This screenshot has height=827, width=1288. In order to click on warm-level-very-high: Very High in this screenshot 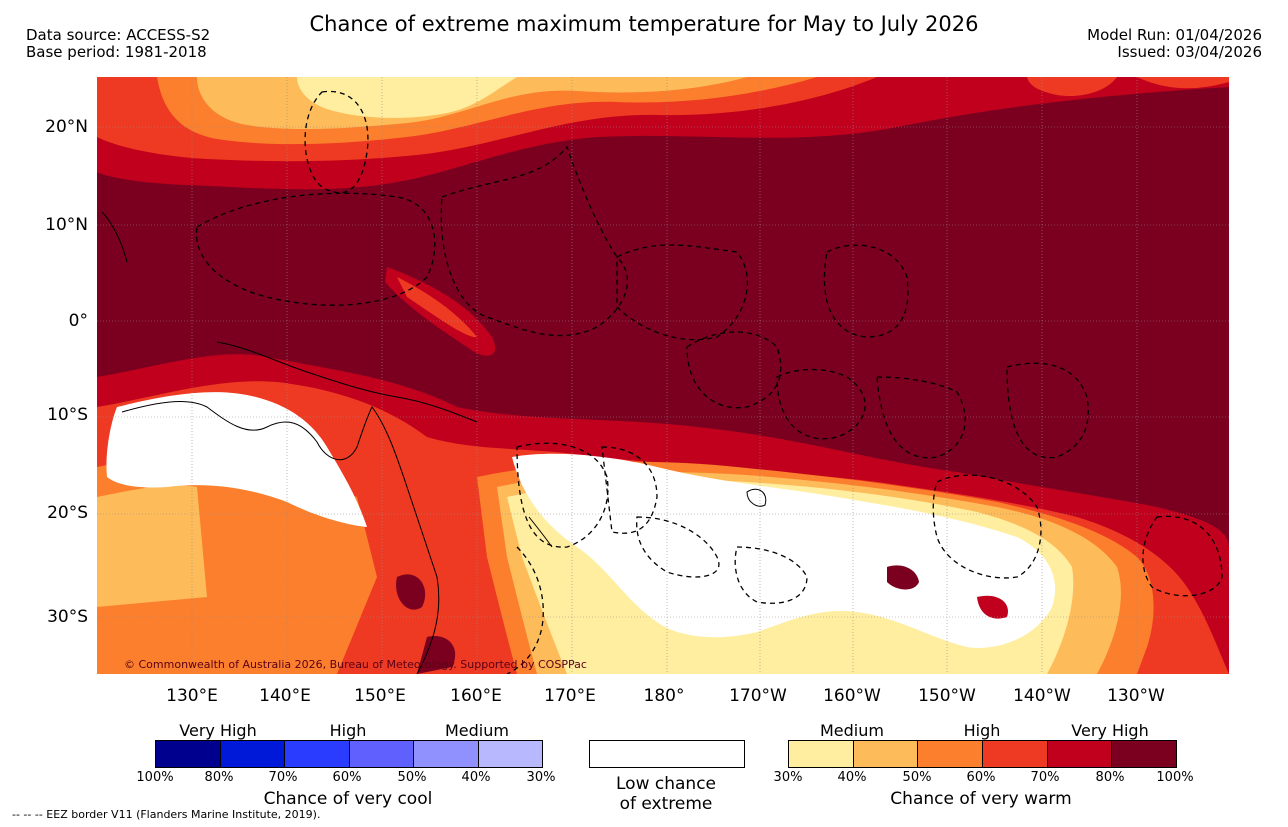, I will do `click(1110, 730)`.